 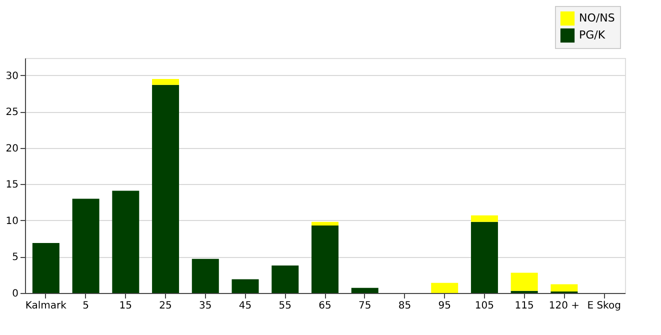 I want to click on x-tick-label: Kalmark, so click(x=46, y=306).